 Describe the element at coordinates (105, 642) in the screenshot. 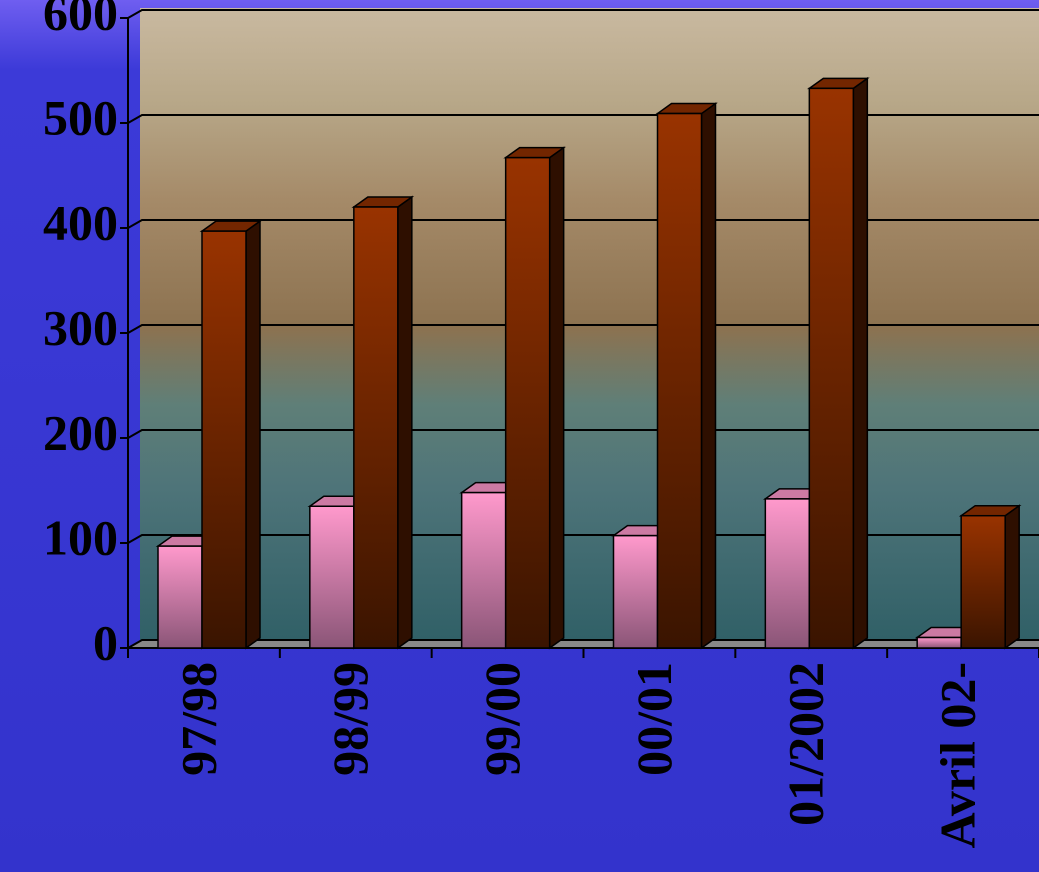

I see `y-tick-label: 0` at that location.